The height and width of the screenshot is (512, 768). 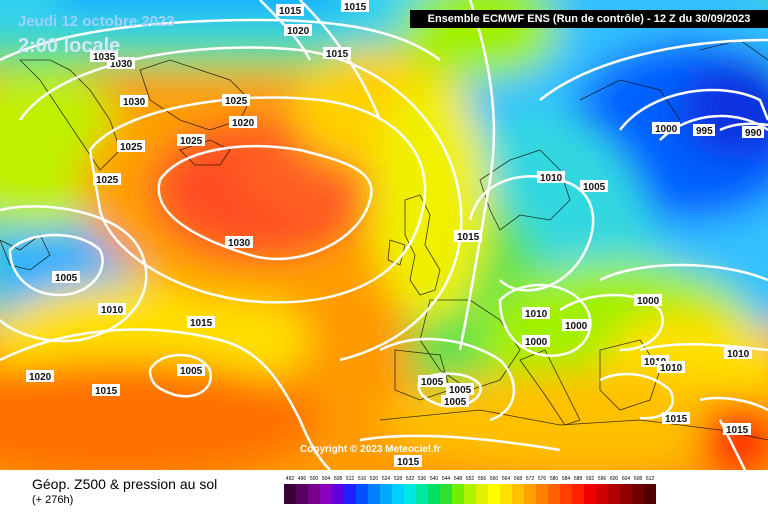 What do you see at coordinates (302, 479) in the screenshot?
I see `legend-value: 496` at bounding box center [302, 479].